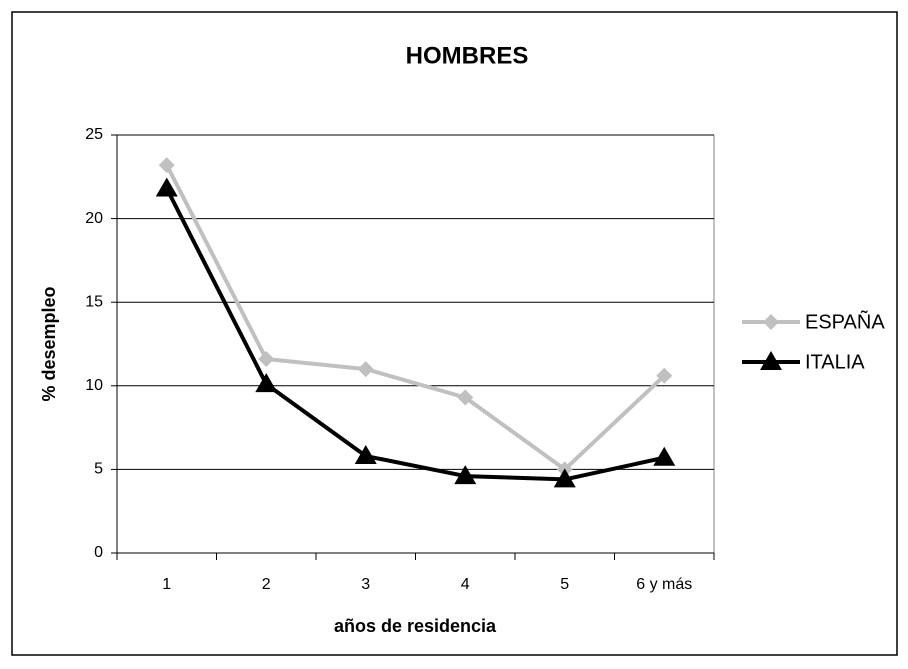 This screenshot has width=908, height=669. What do you see at coordinates (98, 469) in the screenshot?
I see `y-tick-label: 5` at bounding box center [98, 469].